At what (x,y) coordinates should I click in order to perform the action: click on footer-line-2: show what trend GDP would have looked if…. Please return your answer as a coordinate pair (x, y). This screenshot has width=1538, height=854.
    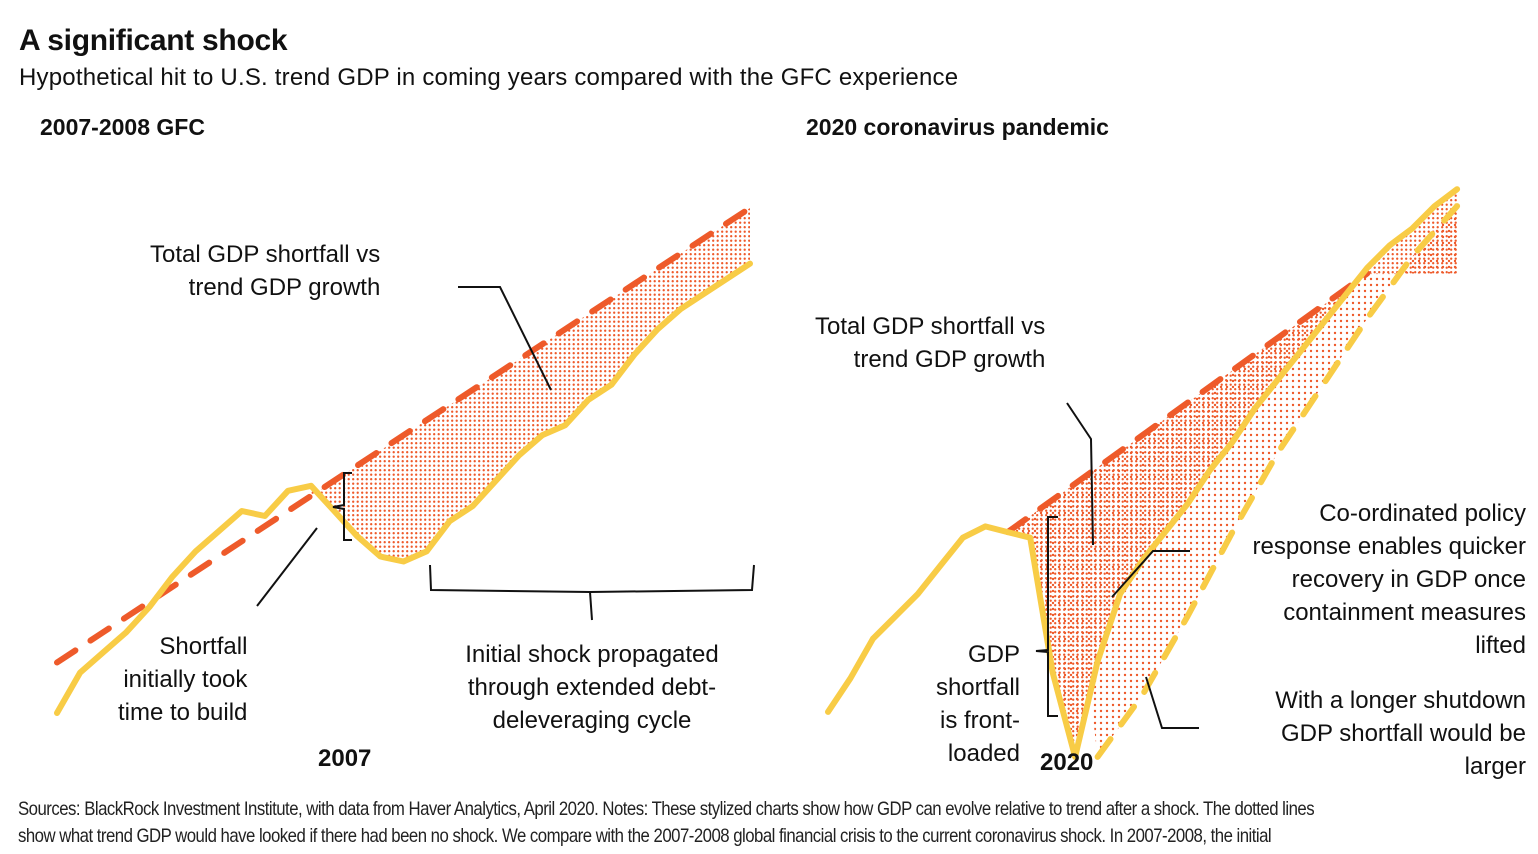
    Looking at the image, I should click on (645, 836).